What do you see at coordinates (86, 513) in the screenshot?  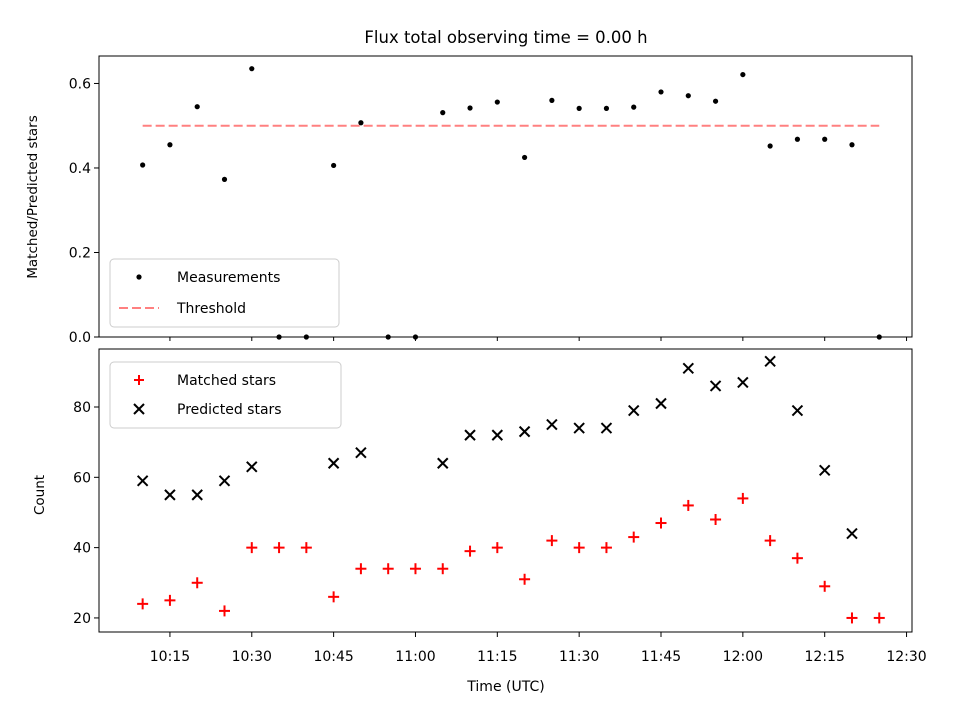 I see `bottom-y-ticks: 20 40 60 80` at bounding box center [86, 513].